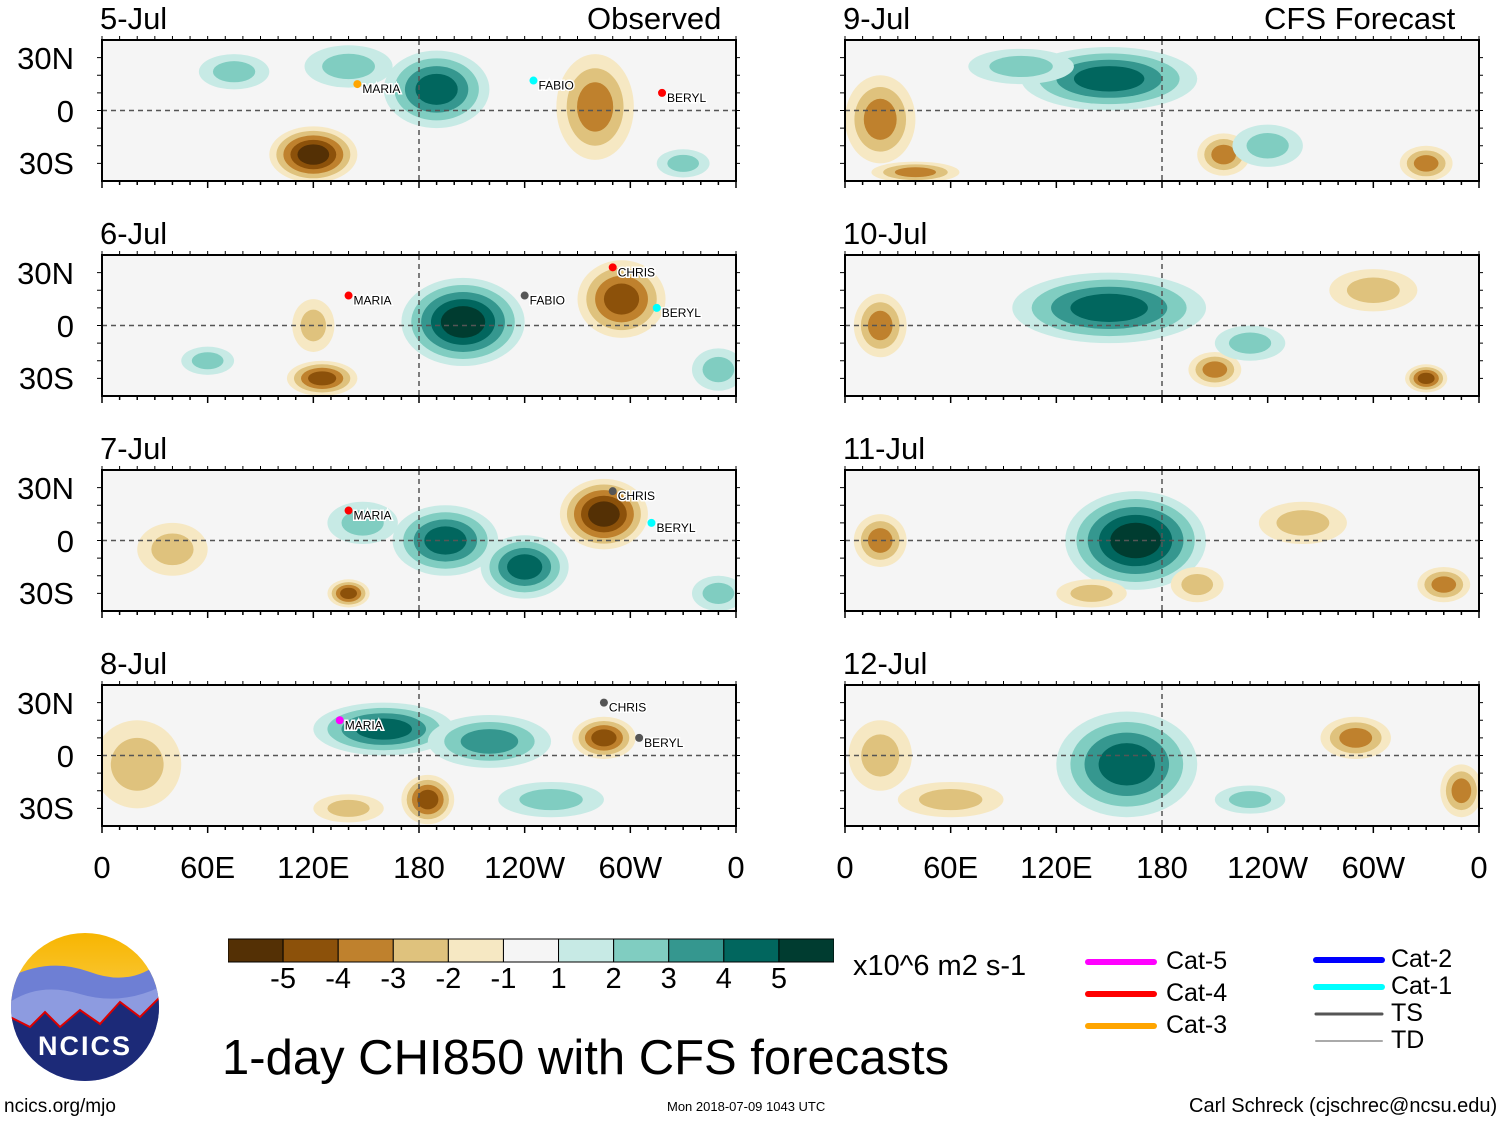  What do you see at coordinates (134, 663) in the screenshot?
I see `panel-date: 8-Jul` at bounding box center [134, 663].